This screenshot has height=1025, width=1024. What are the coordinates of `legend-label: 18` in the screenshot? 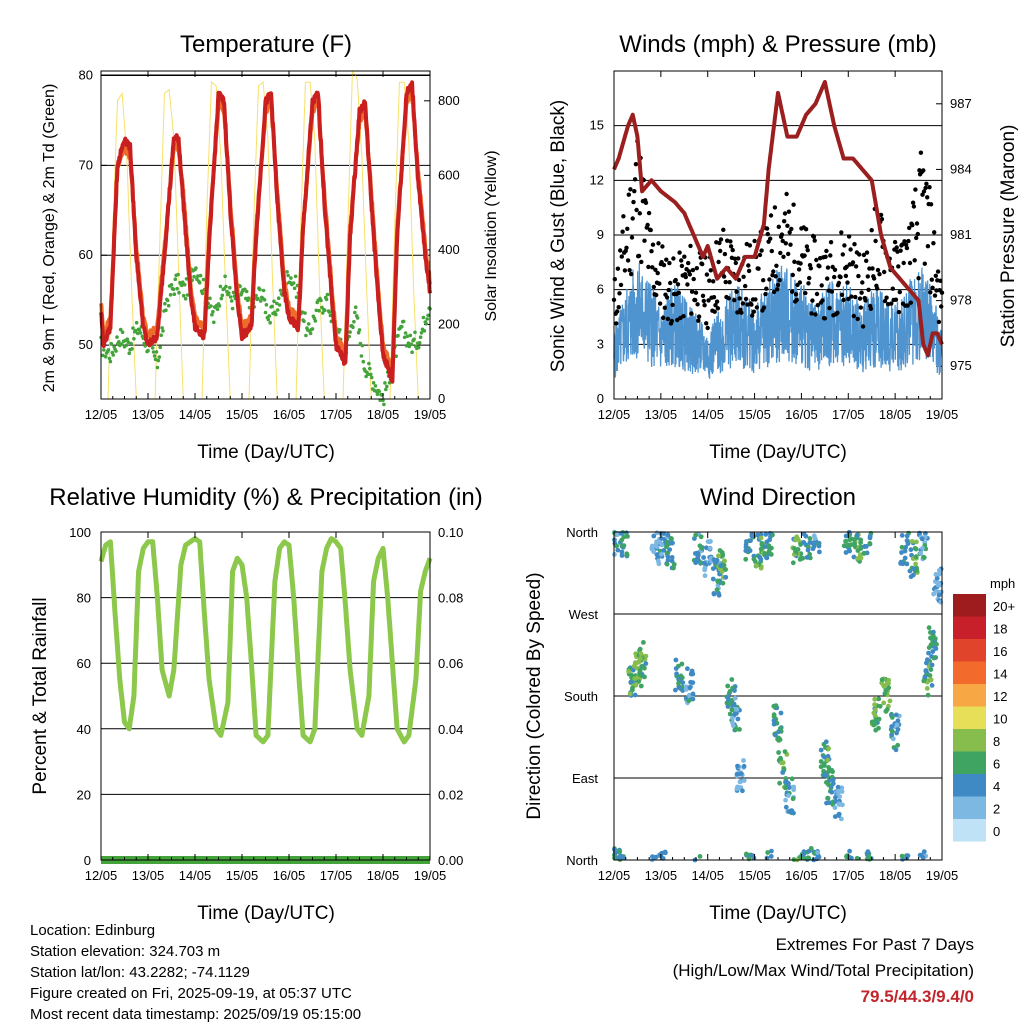 It's located at (1000, 629).